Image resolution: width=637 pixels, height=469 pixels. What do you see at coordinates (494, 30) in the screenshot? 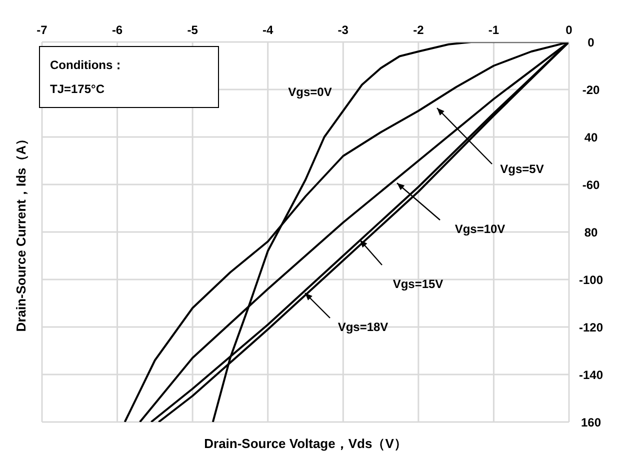
I see `x-tick-label: -1` at bounding box center [494, 30].